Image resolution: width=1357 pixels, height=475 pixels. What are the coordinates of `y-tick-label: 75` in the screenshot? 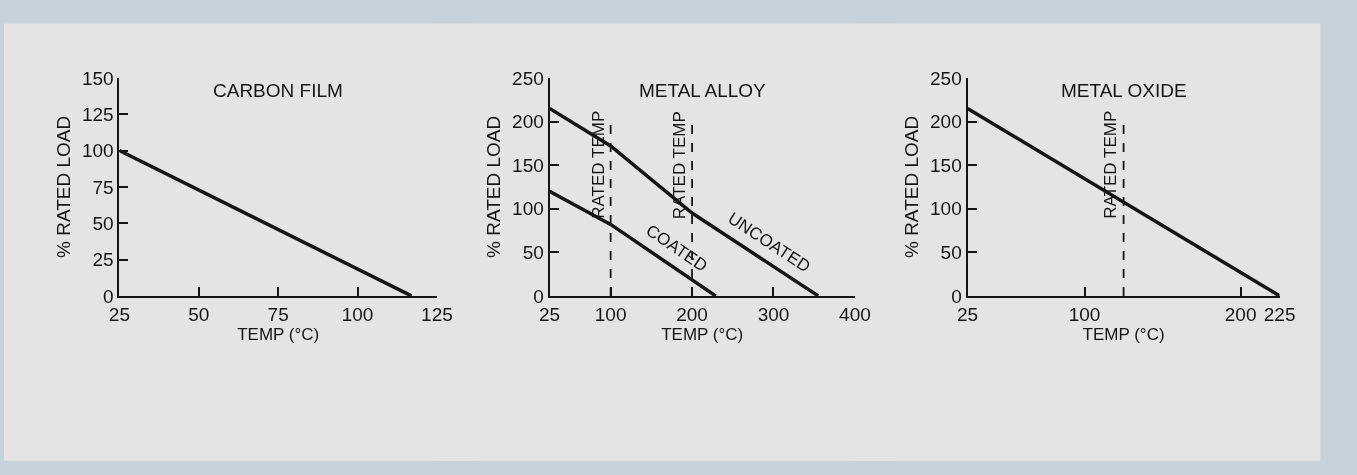 It's located at (103, 187).